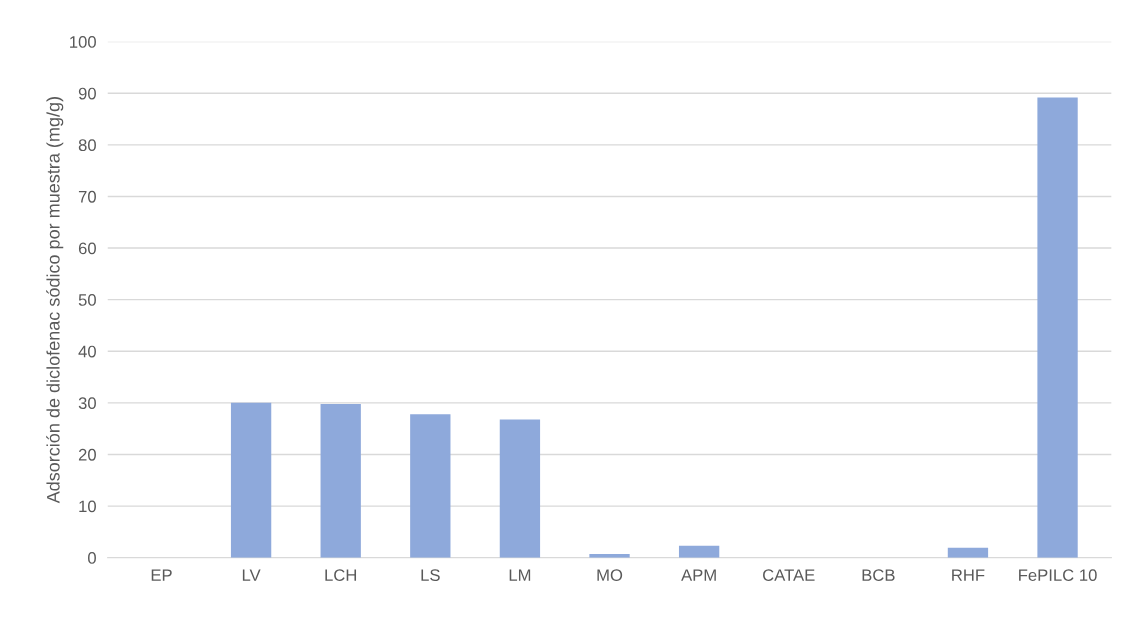 The height and width of the screenshot is (641, 1134). What do you see at coordinates (341, 575) in the screenshot?
I see `x-tick-label: LCH` at bounding box center [341, 575].